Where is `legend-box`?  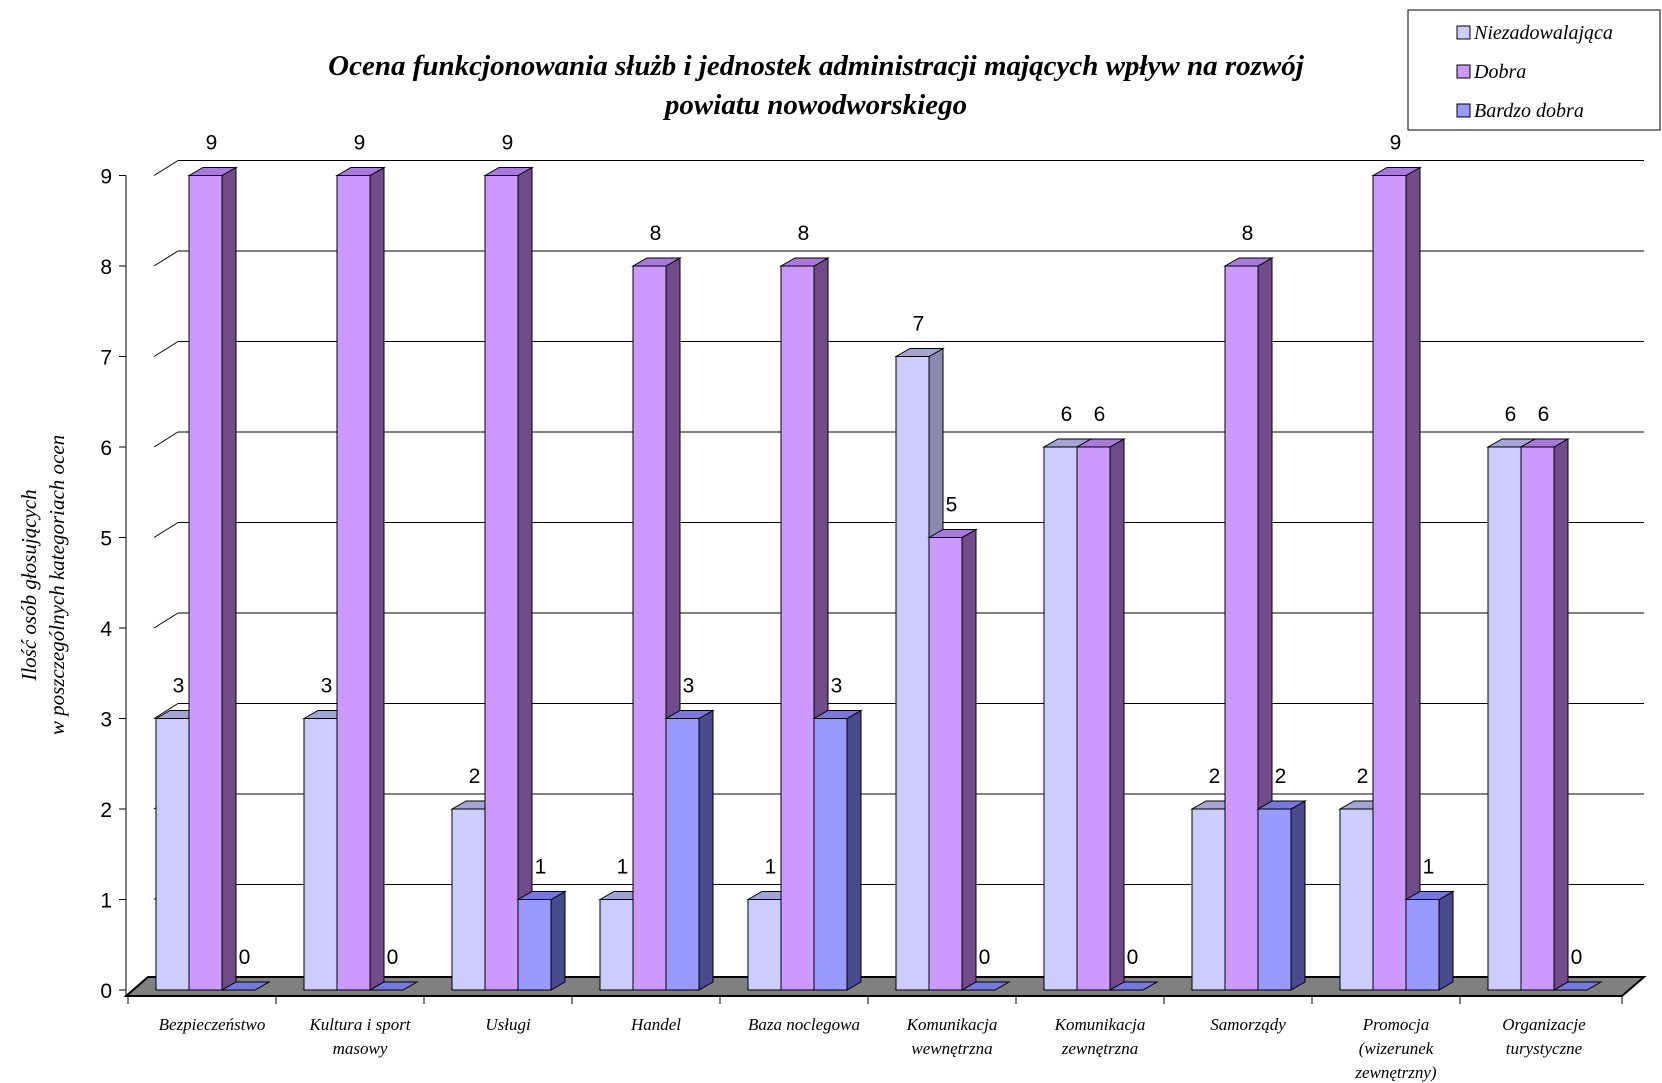 legend-box is located at coordinates (1534, 70).